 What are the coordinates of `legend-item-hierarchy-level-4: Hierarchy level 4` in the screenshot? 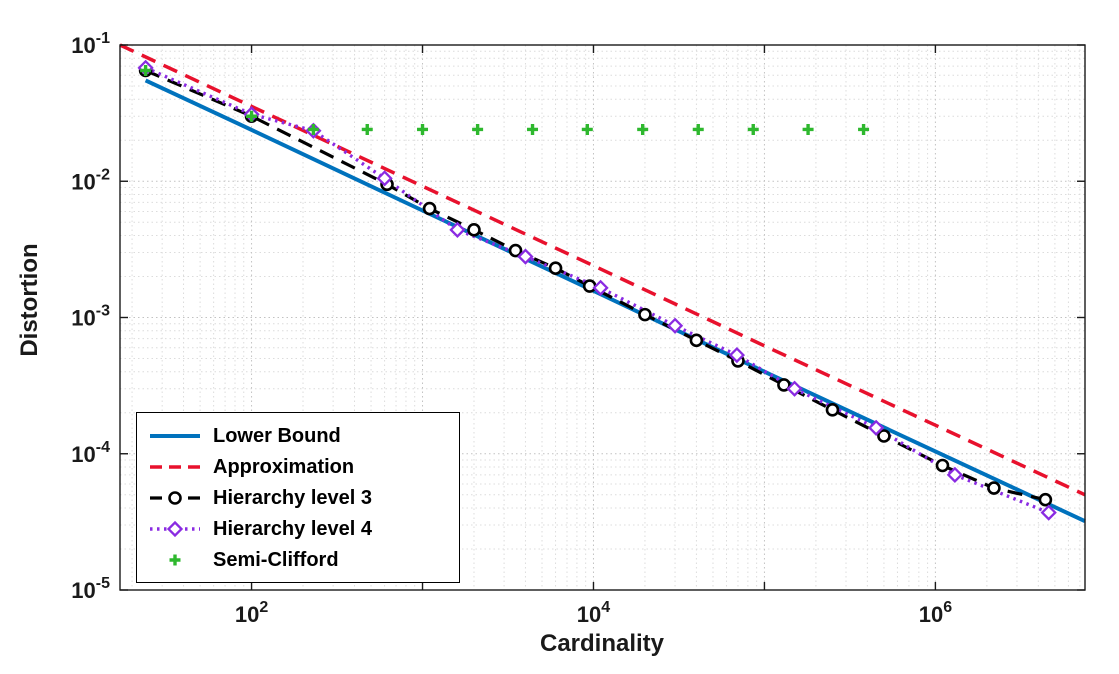 It's located at (298, 528).